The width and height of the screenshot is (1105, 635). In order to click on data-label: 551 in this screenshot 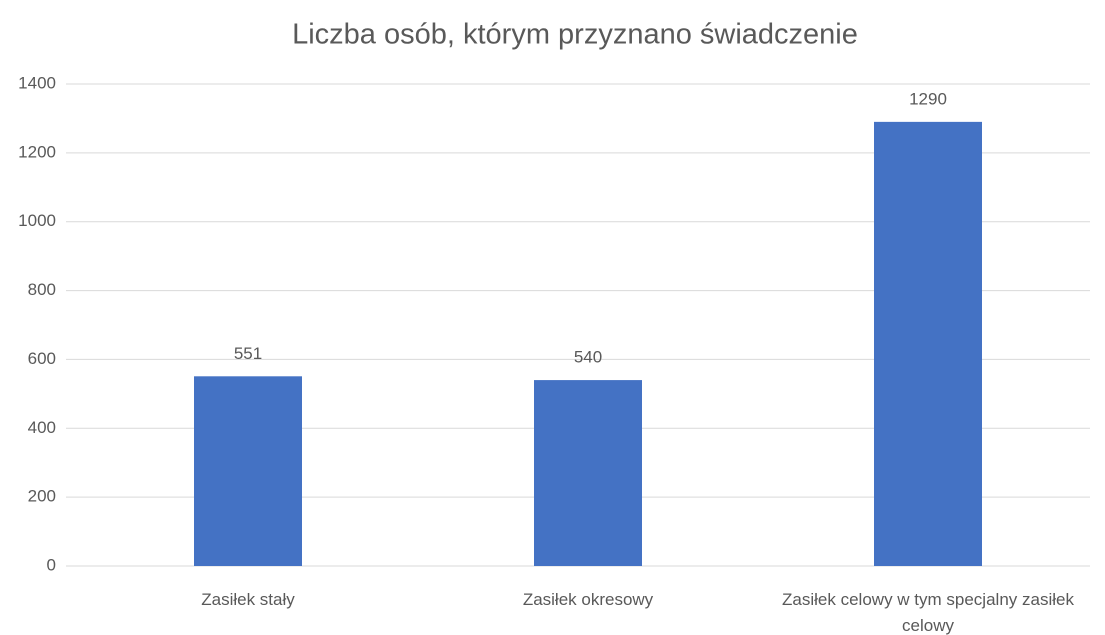, I will do `click(248, 353)`.